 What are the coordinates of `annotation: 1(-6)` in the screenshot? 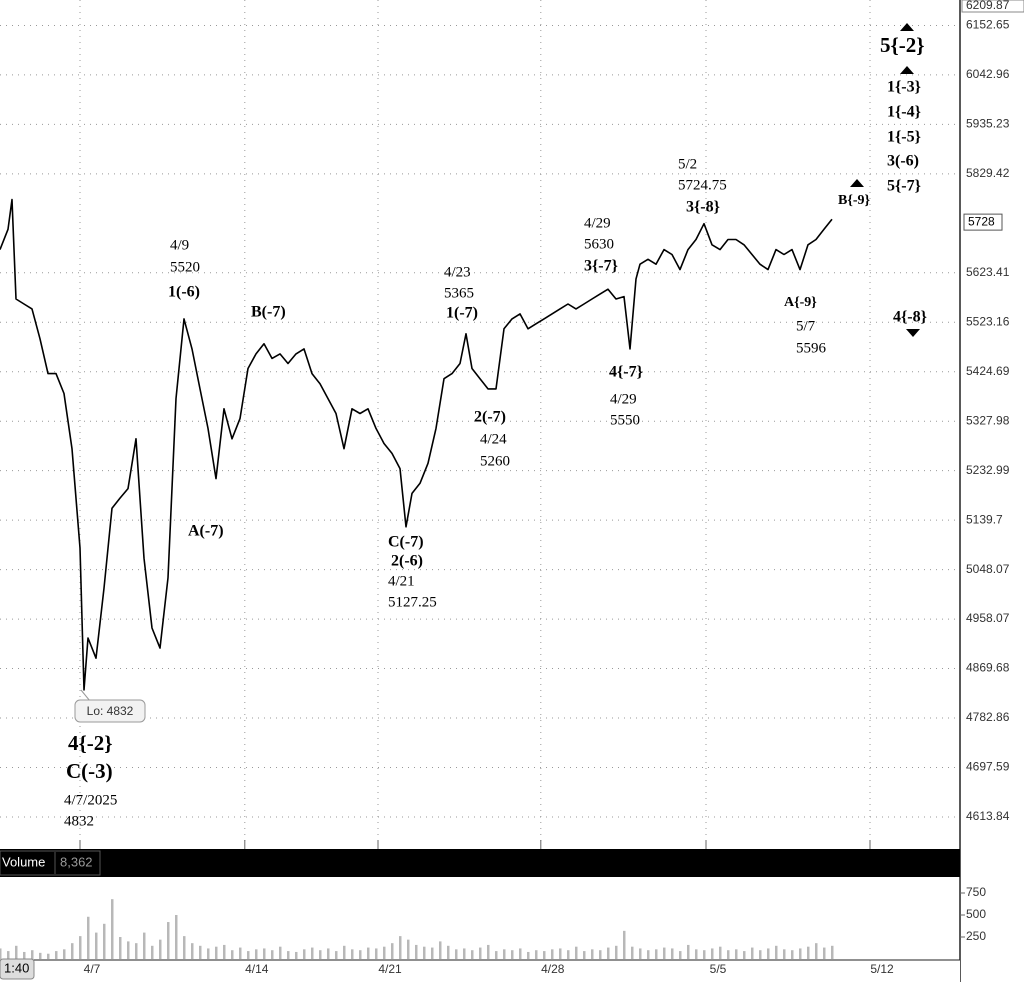 It's located at (184, 292).